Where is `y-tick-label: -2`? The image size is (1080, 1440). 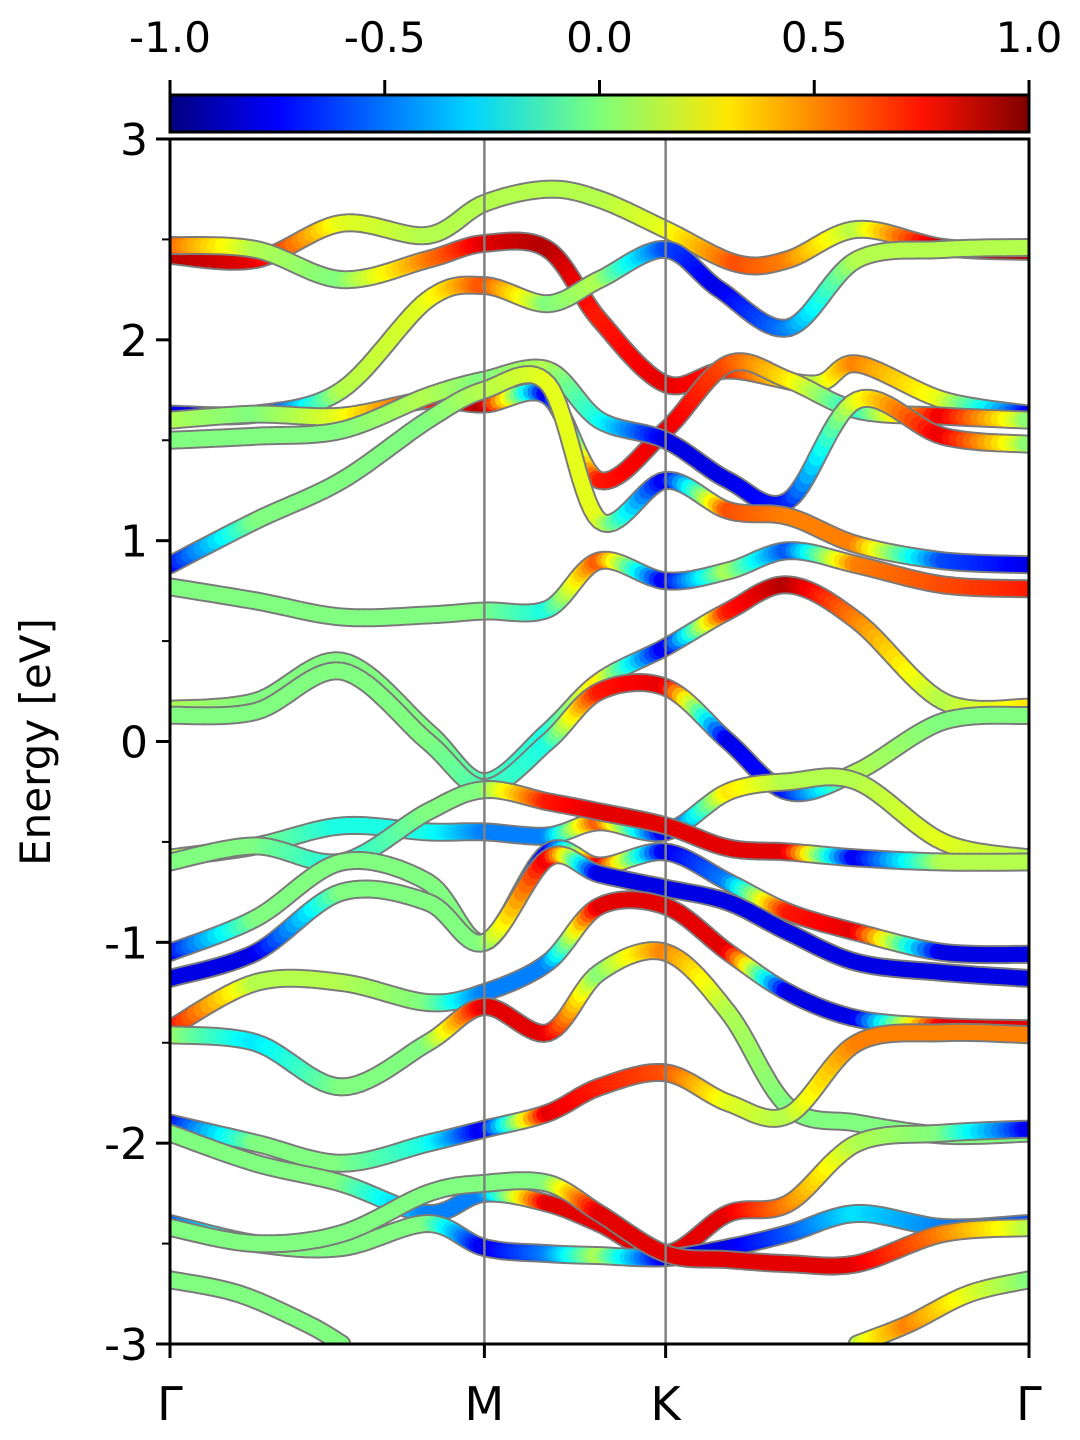
y-tick-label: -2 is located at coordinates (126, 1144).